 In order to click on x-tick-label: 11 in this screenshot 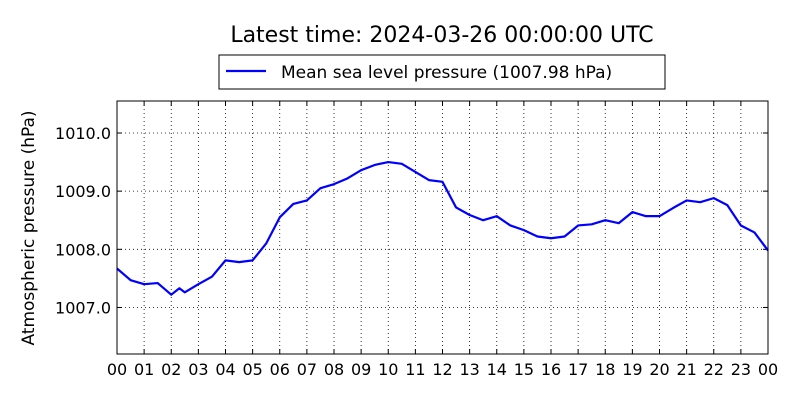, I will do `click(415, 369)`.